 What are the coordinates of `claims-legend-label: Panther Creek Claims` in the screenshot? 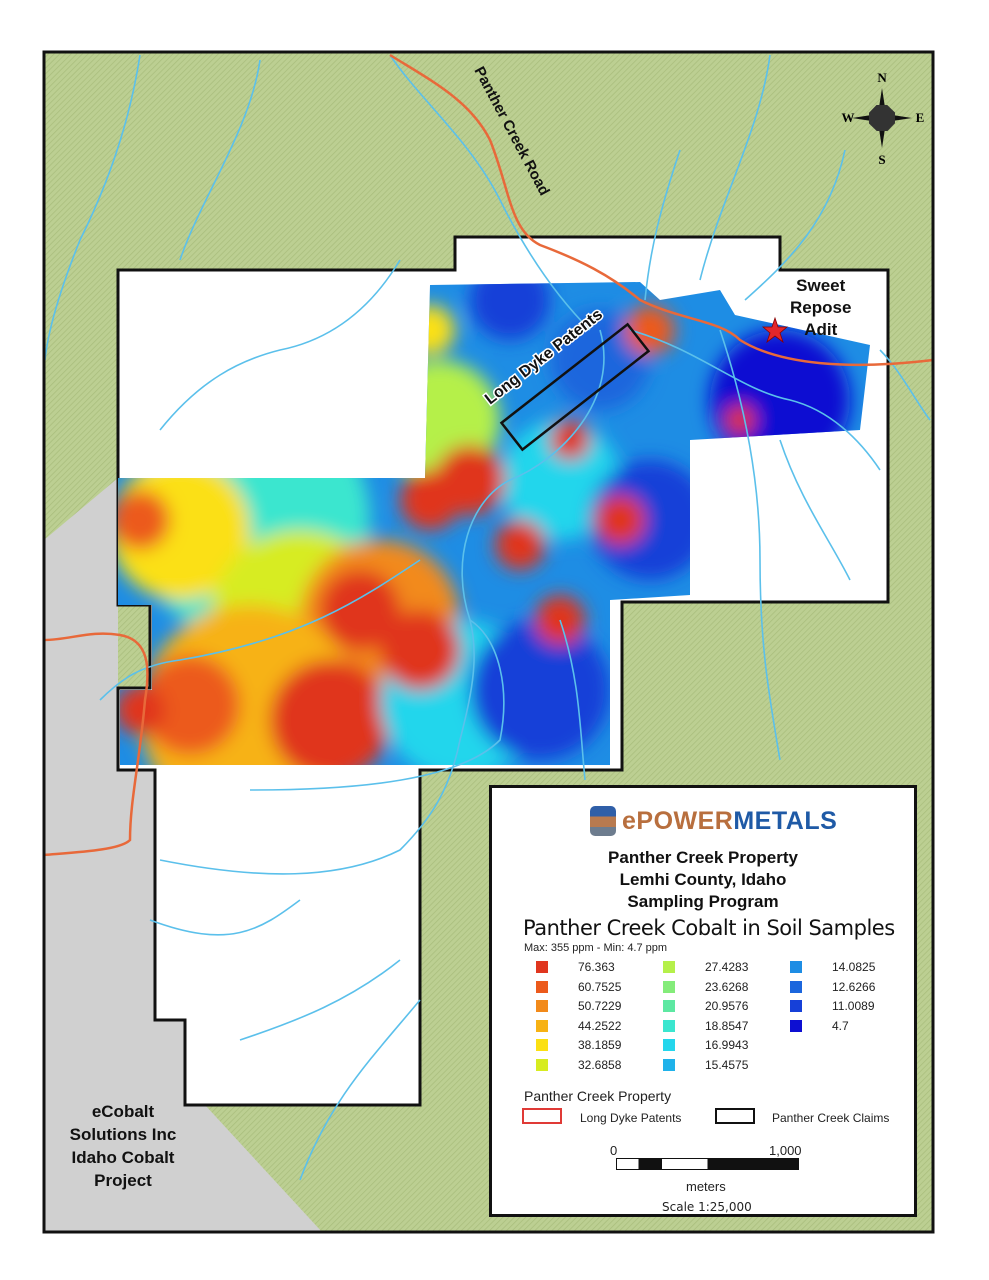 It's located at (831, 1118).